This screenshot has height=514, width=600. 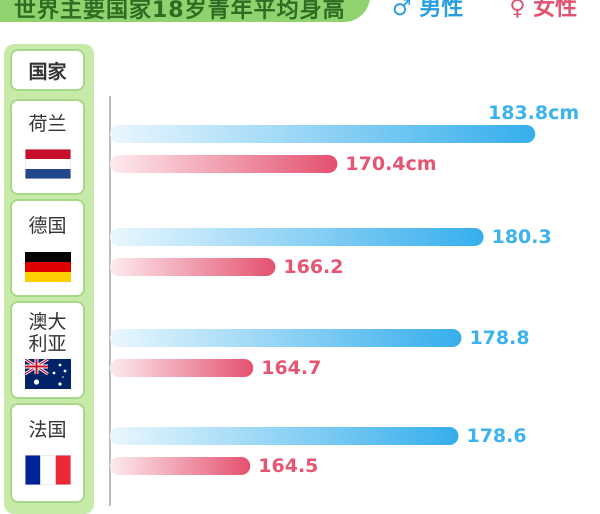 What do you see at coordinates (48, 374) in the screenshot?
I see `australia-flag-icon` at bounding box center [48, 374].